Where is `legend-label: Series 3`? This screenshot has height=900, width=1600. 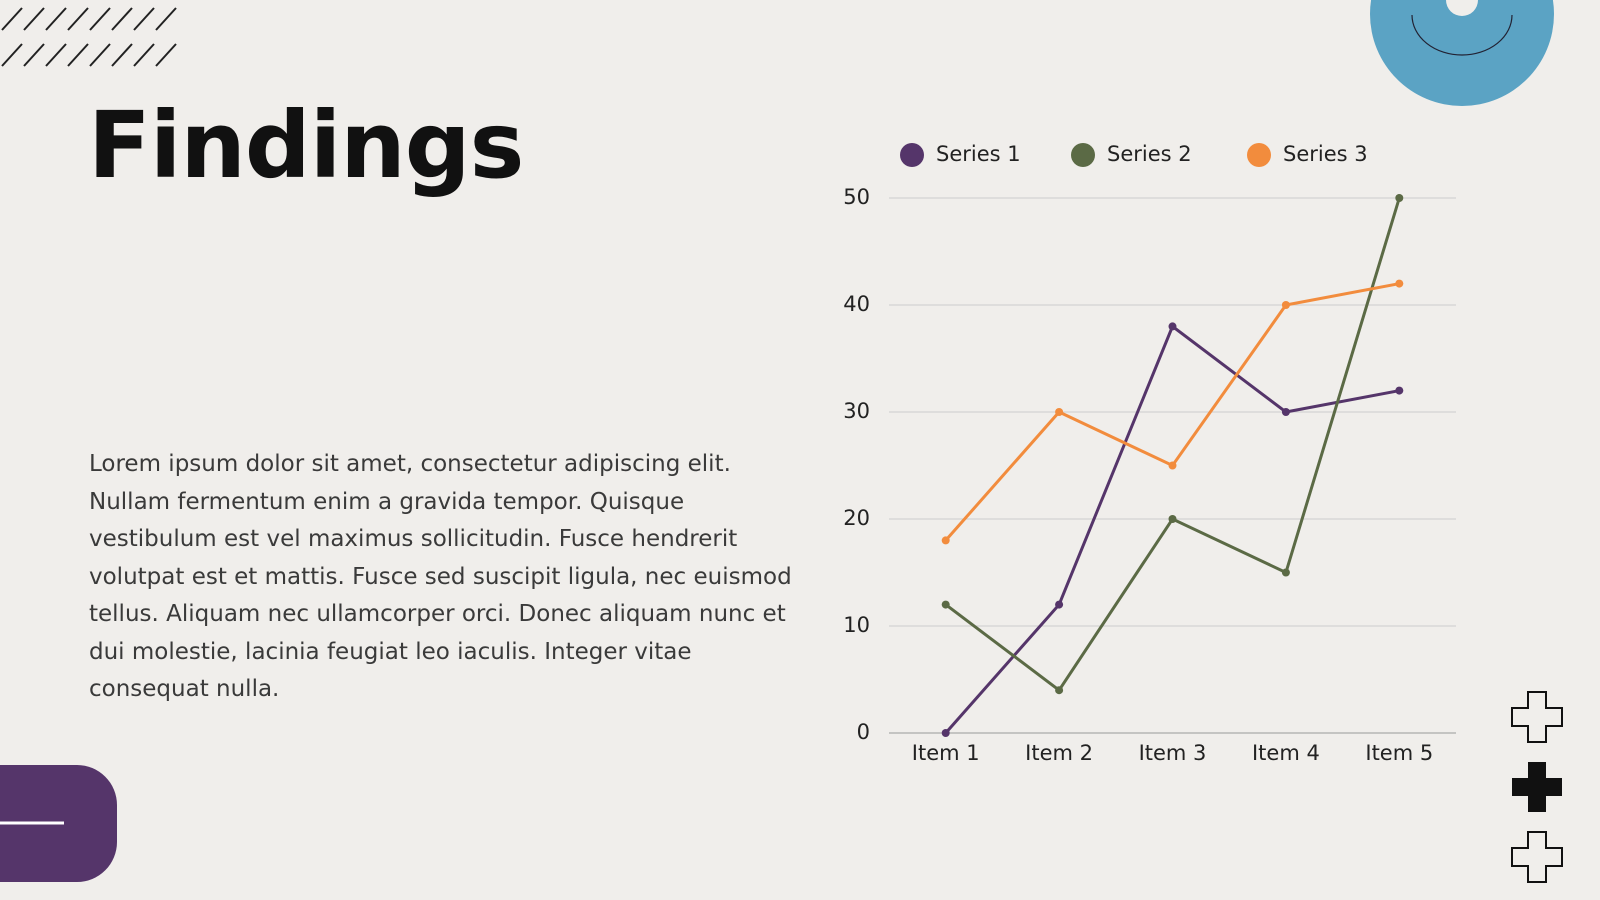
legend-label: Series 3 is located at coordinates (1325, 154).